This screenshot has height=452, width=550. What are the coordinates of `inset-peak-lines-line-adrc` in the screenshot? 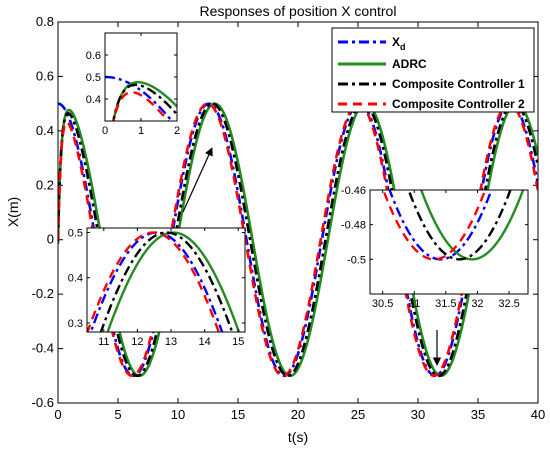 It's located at (173, 281).